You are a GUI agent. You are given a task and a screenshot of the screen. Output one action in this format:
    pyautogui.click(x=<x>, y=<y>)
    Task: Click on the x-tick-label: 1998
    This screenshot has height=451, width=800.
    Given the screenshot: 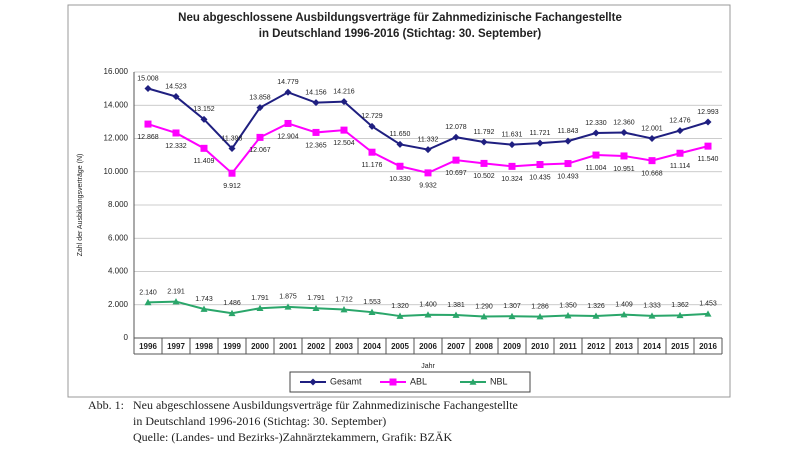 What is the action you would take?
    pyautogui.click(x=204, y=346)
    